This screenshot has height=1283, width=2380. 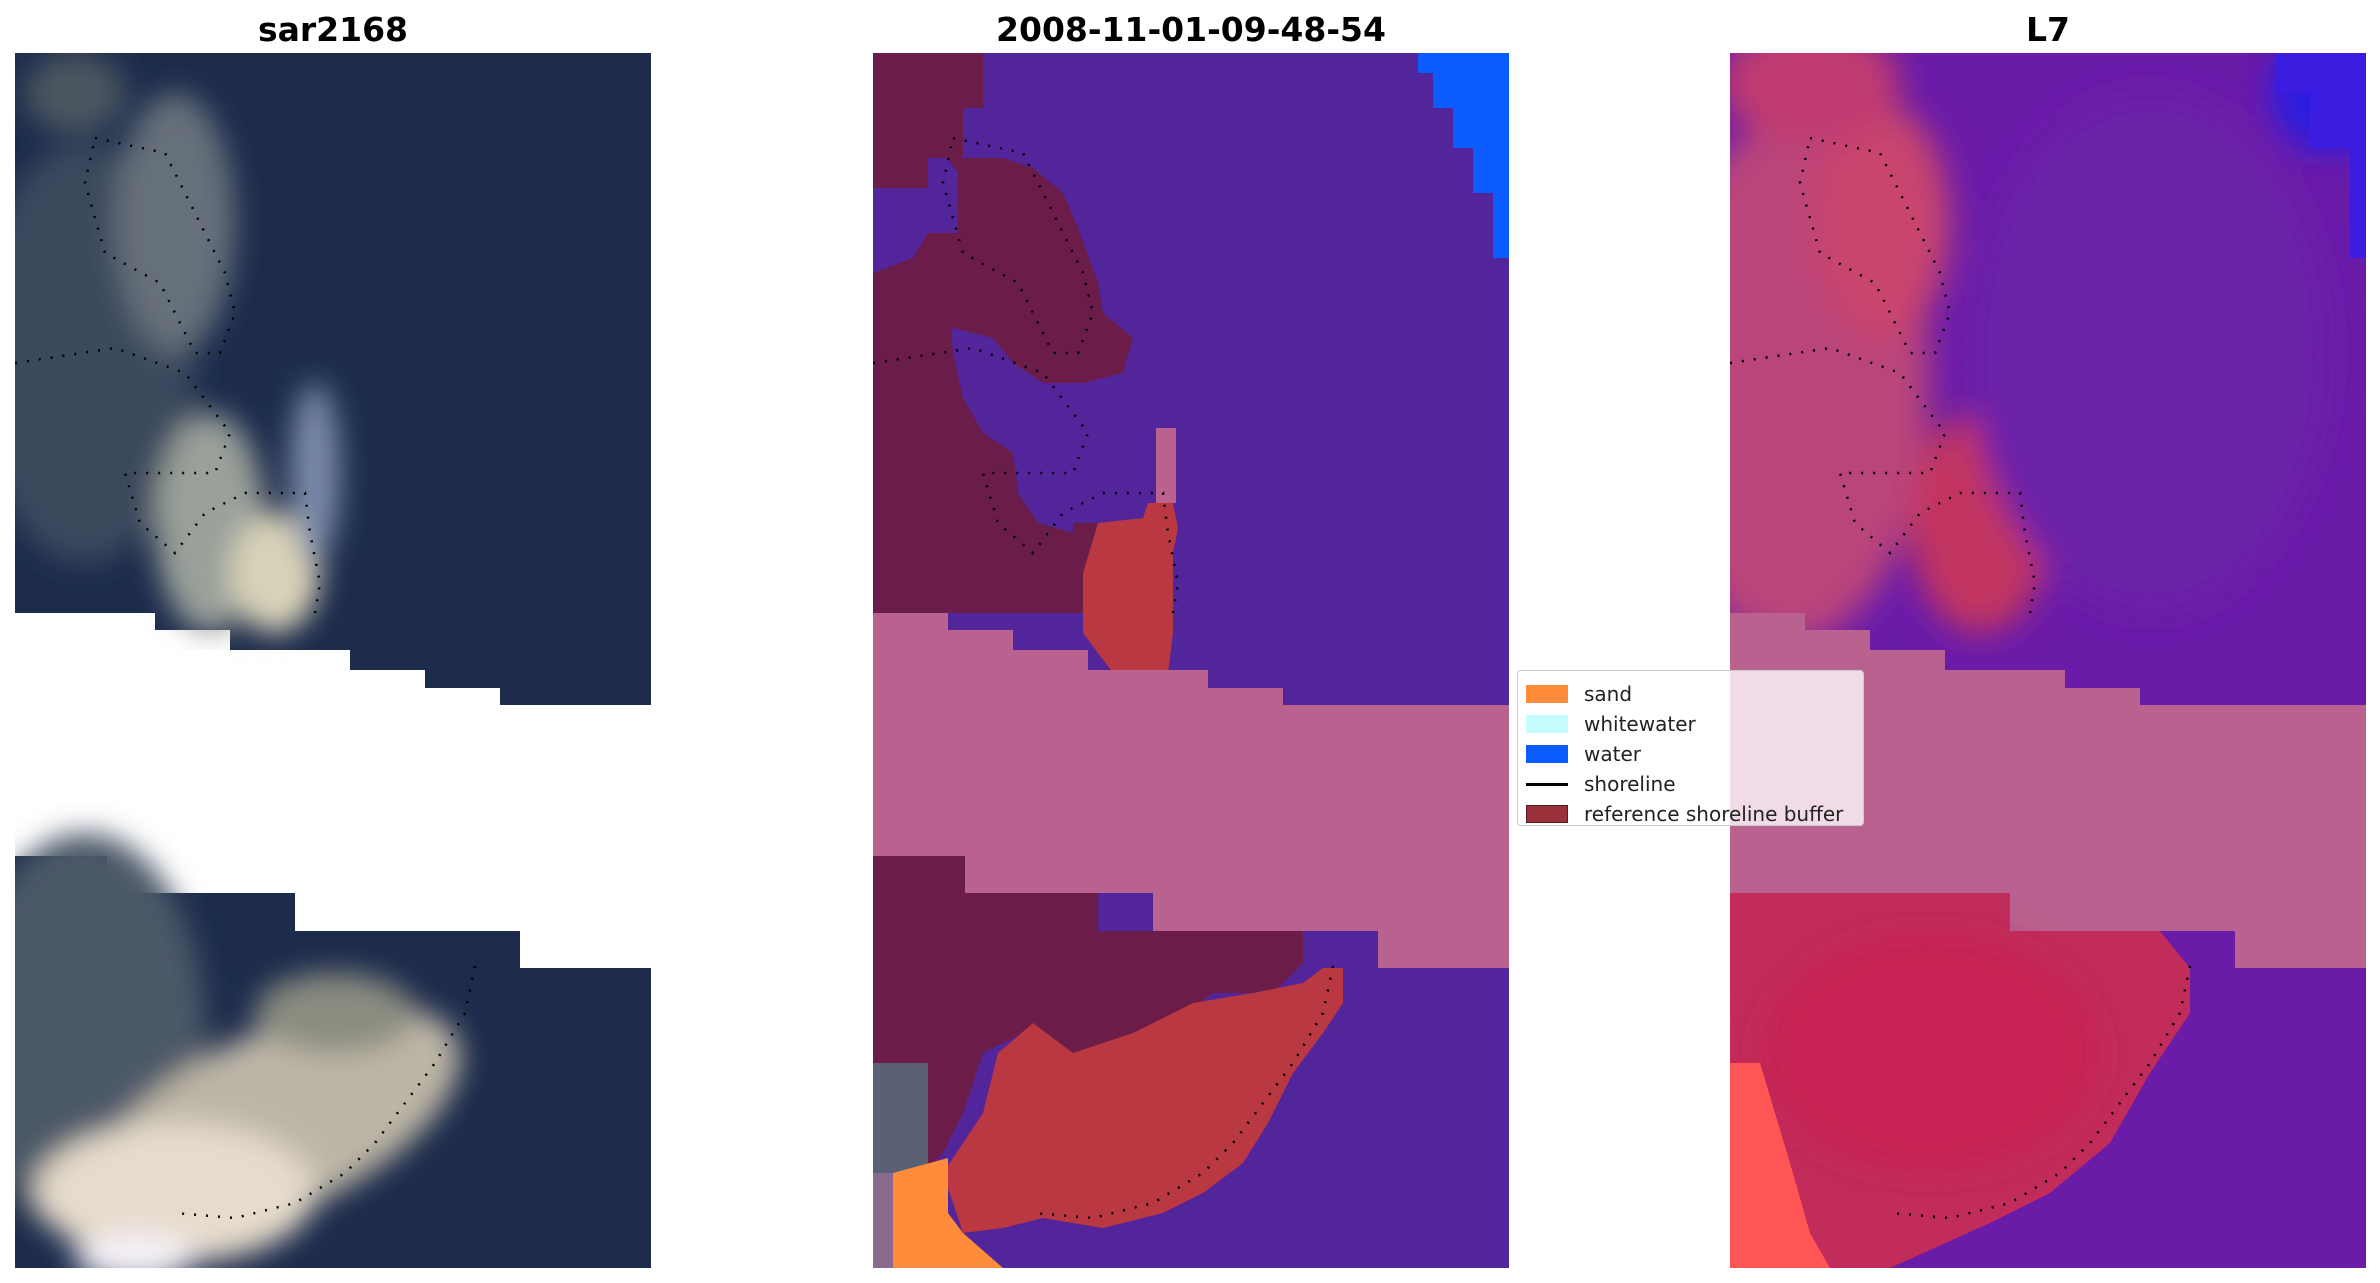 I want to click on legend-item-buffer: reference shoreline buffer, so click(x=1694, y=814).